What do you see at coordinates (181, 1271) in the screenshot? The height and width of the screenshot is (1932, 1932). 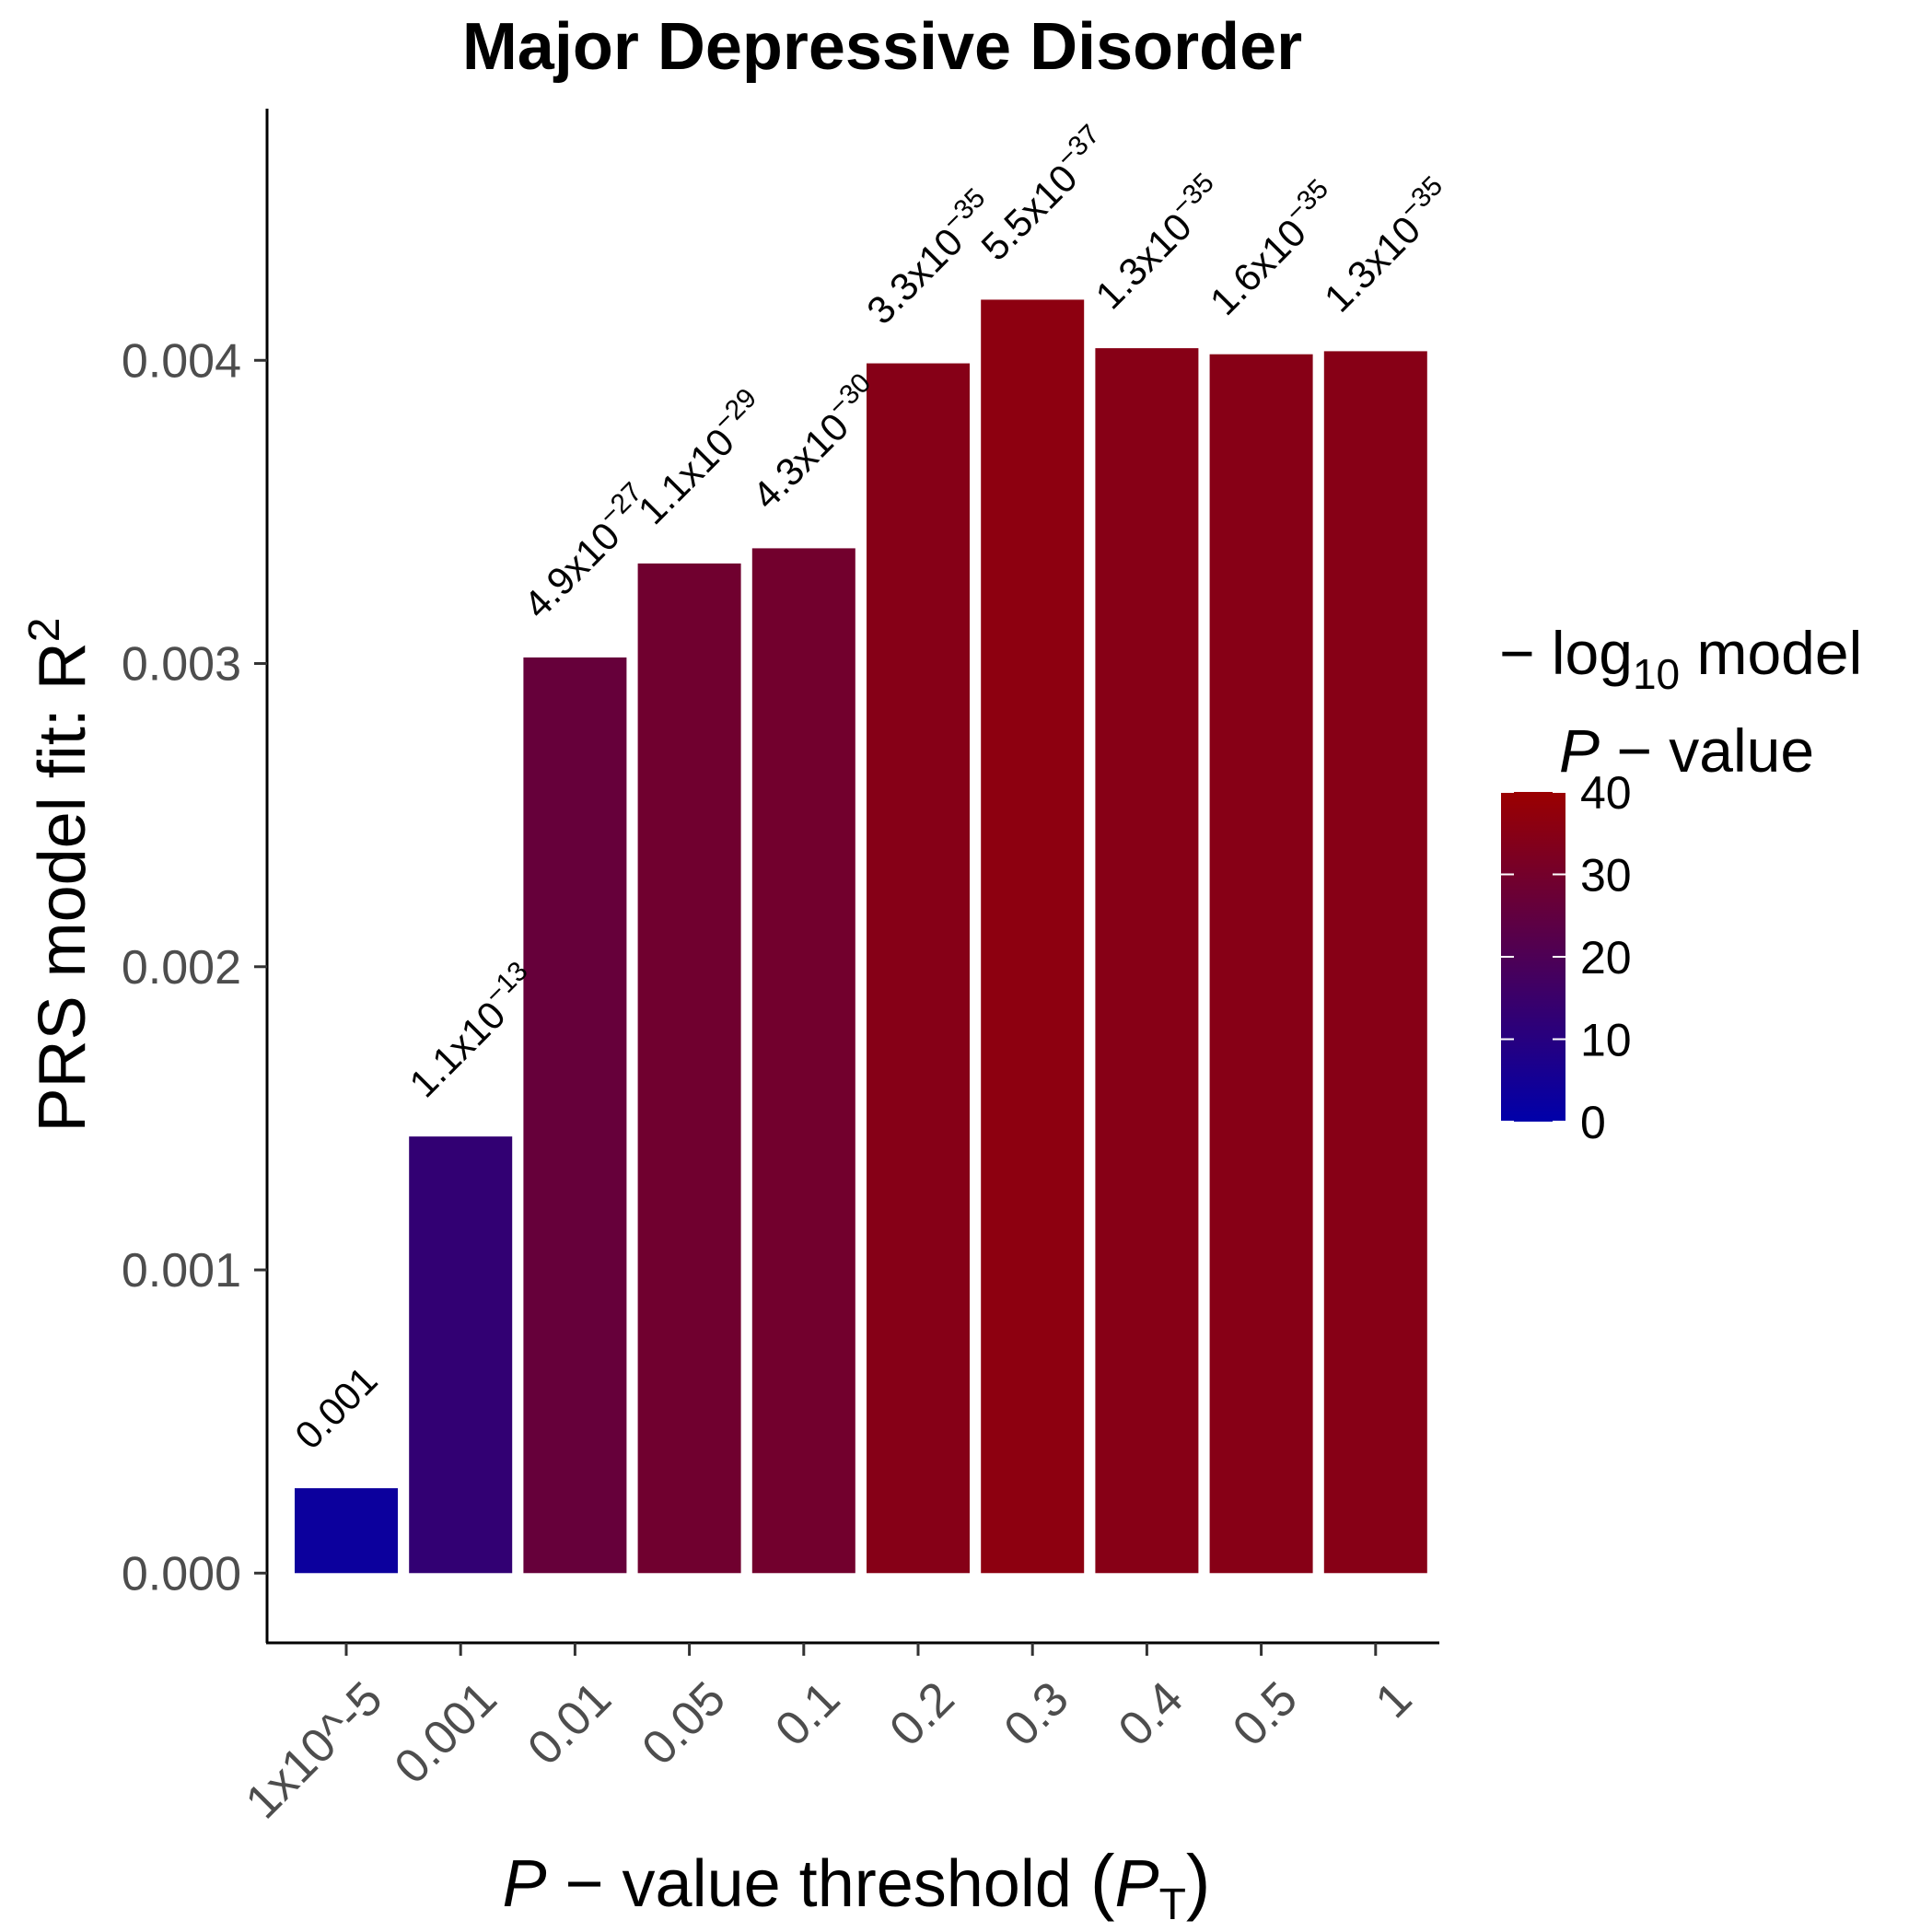 I see `y-tick-label-1: 0.001` at bounding box center [181, 1271].